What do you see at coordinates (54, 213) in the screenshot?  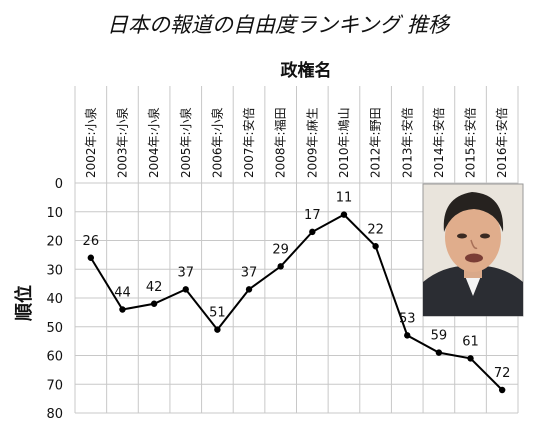 I see `y-tick-label: 10` at bounding box center [54, 213].